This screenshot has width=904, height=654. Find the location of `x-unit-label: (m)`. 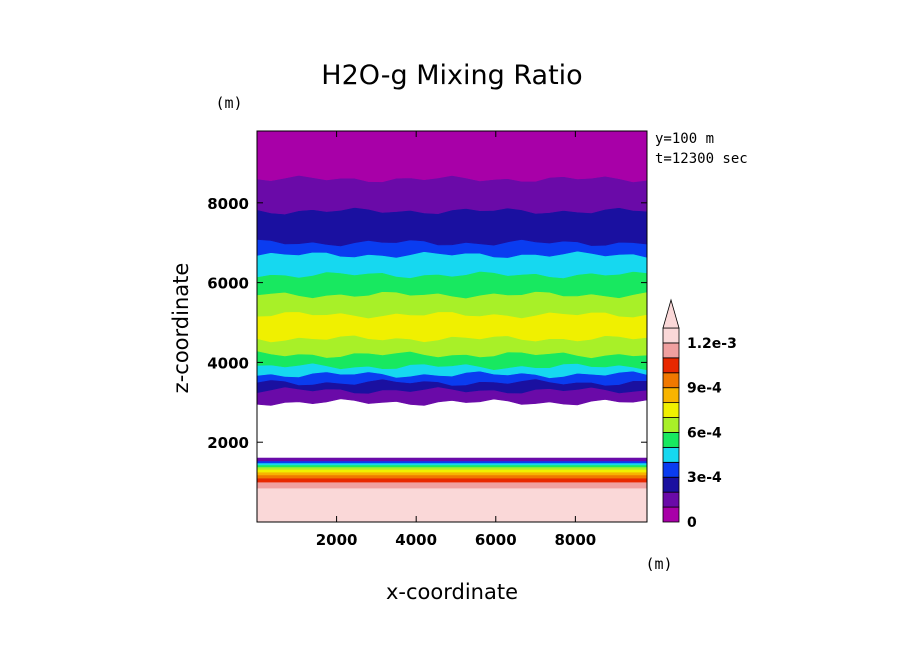

x-unit-label: (m) is located at coordinates (658, 564).